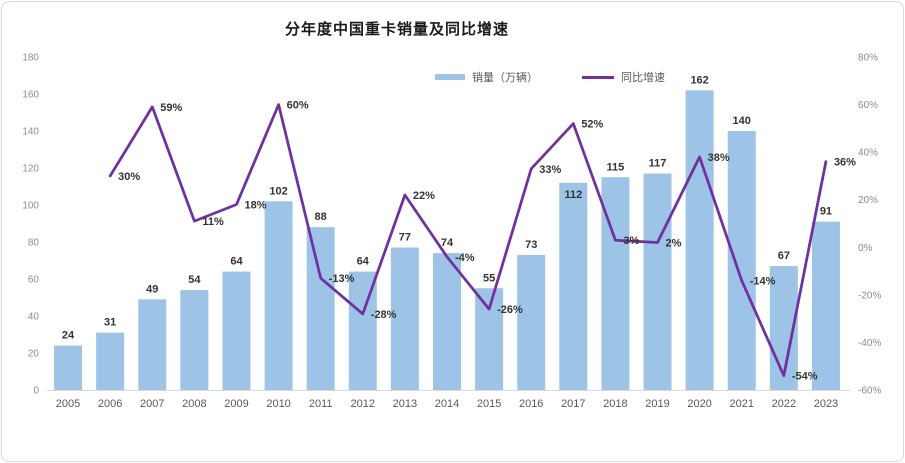 Image resolution: width=905 pixels, height=463 pixels. I want to click on left-axis-tick: 100, so click(30, 206).